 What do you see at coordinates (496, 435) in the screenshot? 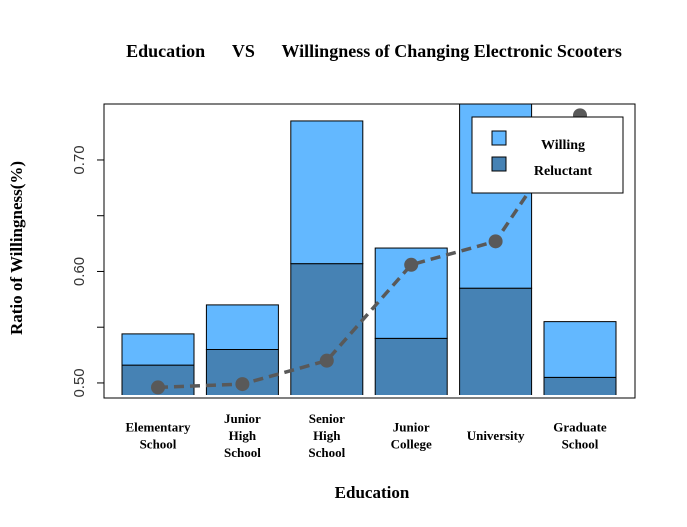
I see `x-tick-label: University` at bounding box center [496, 435].